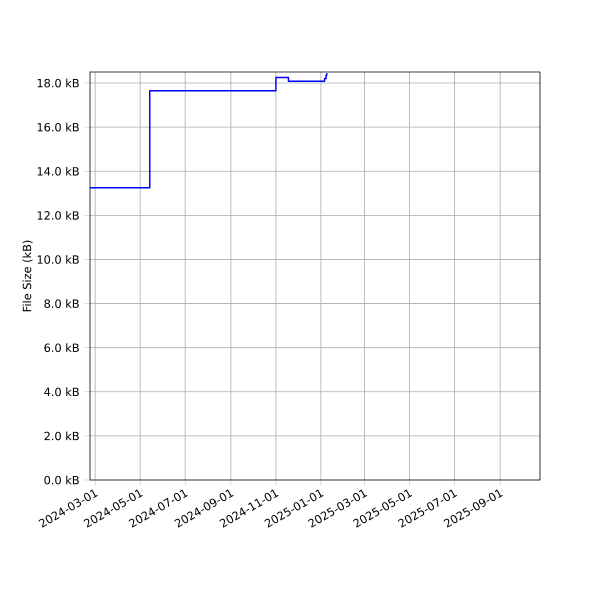 The width and height of the screenshot is (600, 600). I want to click on y-tick-label: 6.0 kB, so click(61, 347).